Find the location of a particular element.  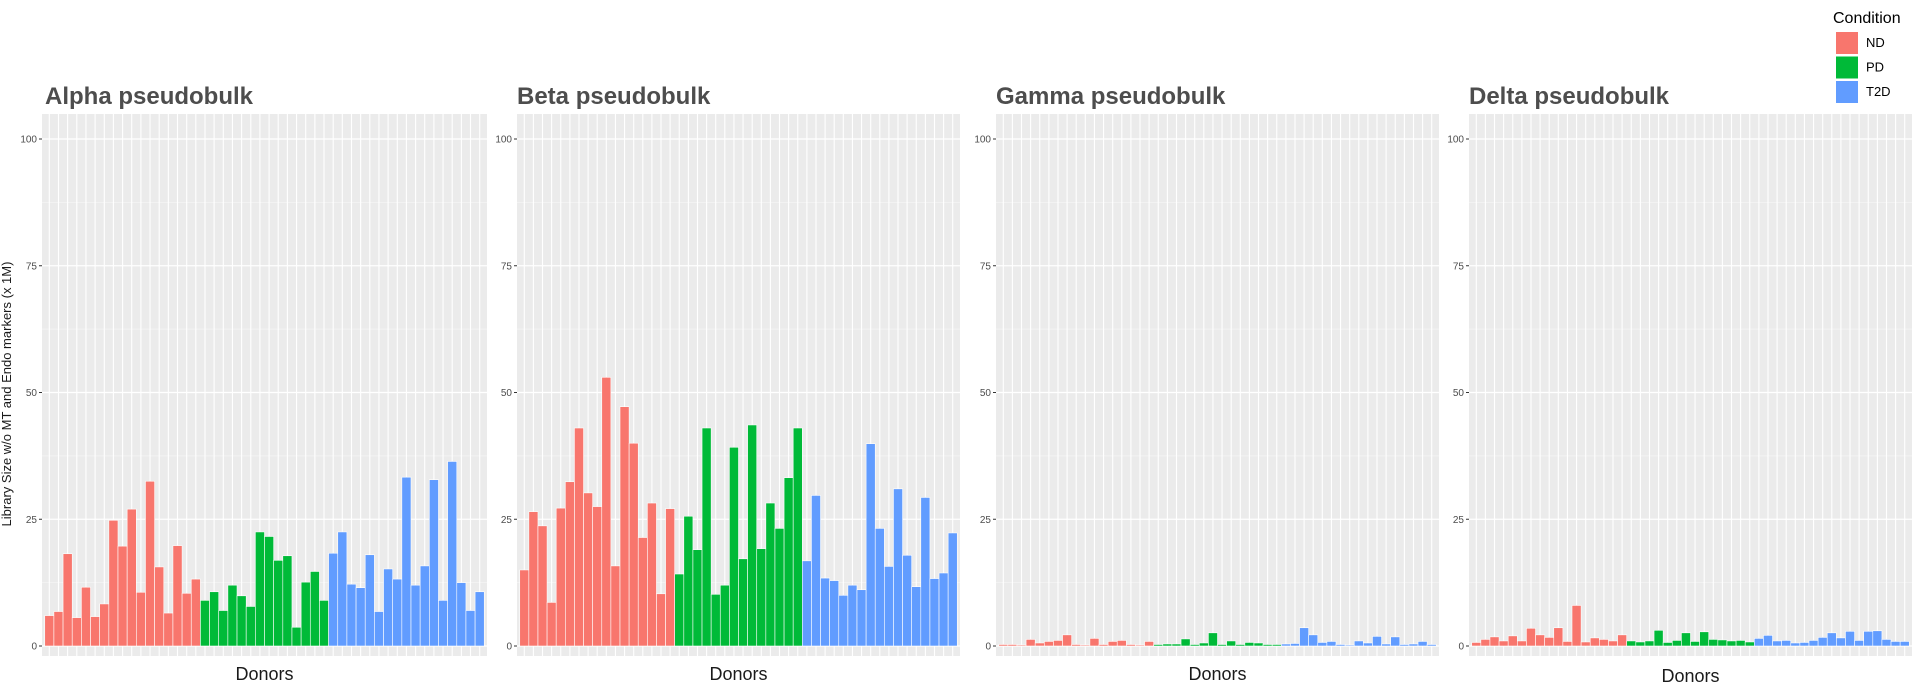

legend-item-pd: PD is located at coordinates (1860, 67).